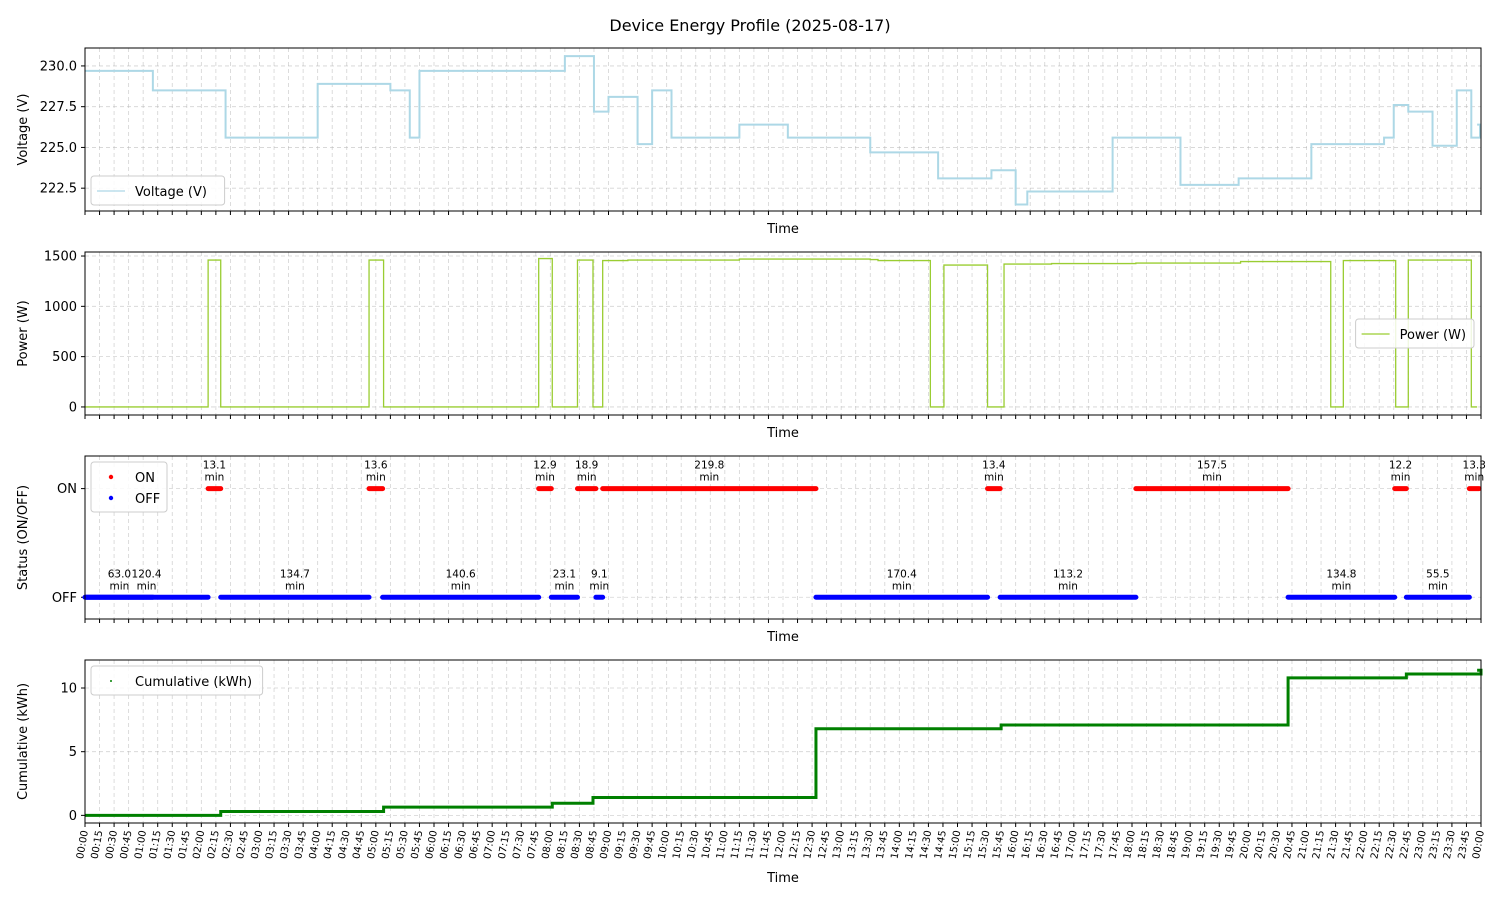 This screenshot has width=1500, height=900. I want to click on figure-title: Device Energy Profile (2025-08-17), so click(749, 25).